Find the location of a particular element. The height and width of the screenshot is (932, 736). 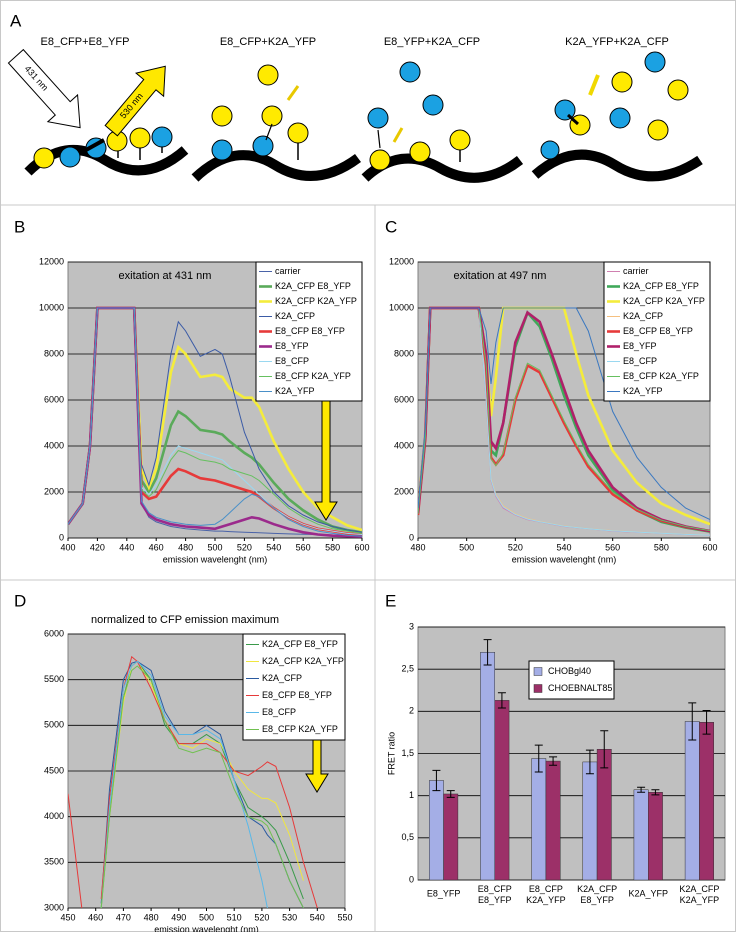

panel-label: C is located at coordinates (391, 226).